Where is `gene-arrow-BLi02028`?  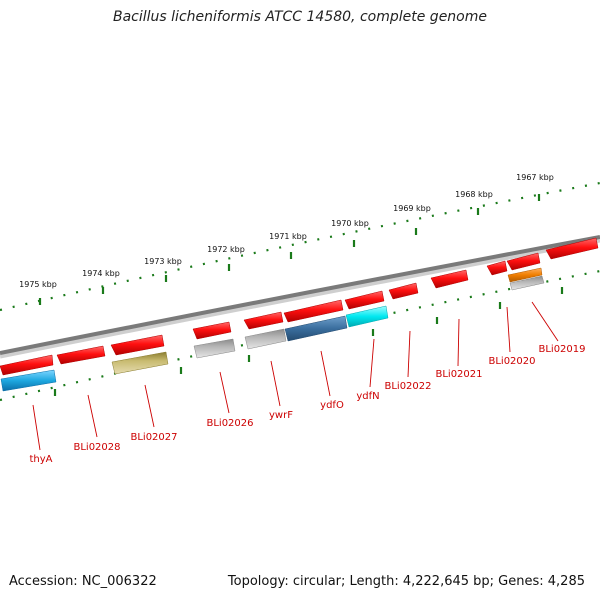
gene-arrow-BLi02028 is located at coordinates (81, 355).